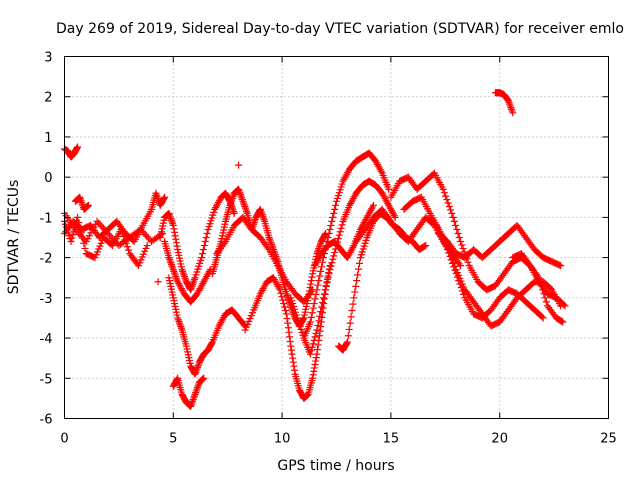  I want to click on y-tick-label: -2, so click(46, 259).